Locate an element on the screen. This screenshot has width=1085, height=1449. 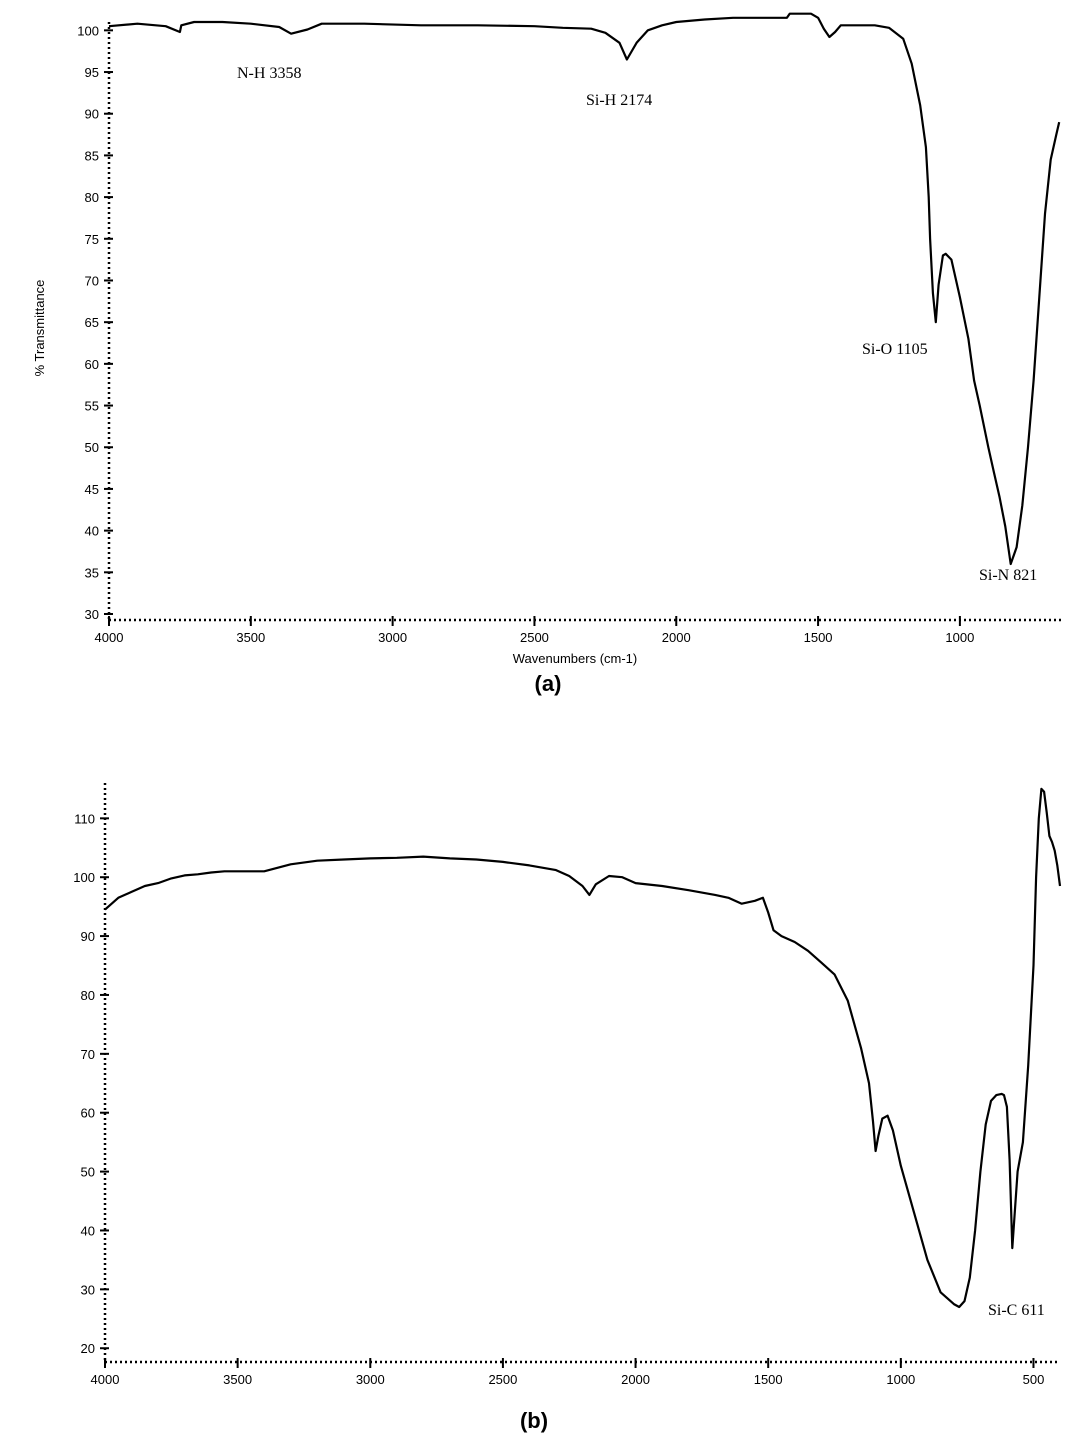
panel-a-y-tick-label: 70 is located at coordinates (92, 280).